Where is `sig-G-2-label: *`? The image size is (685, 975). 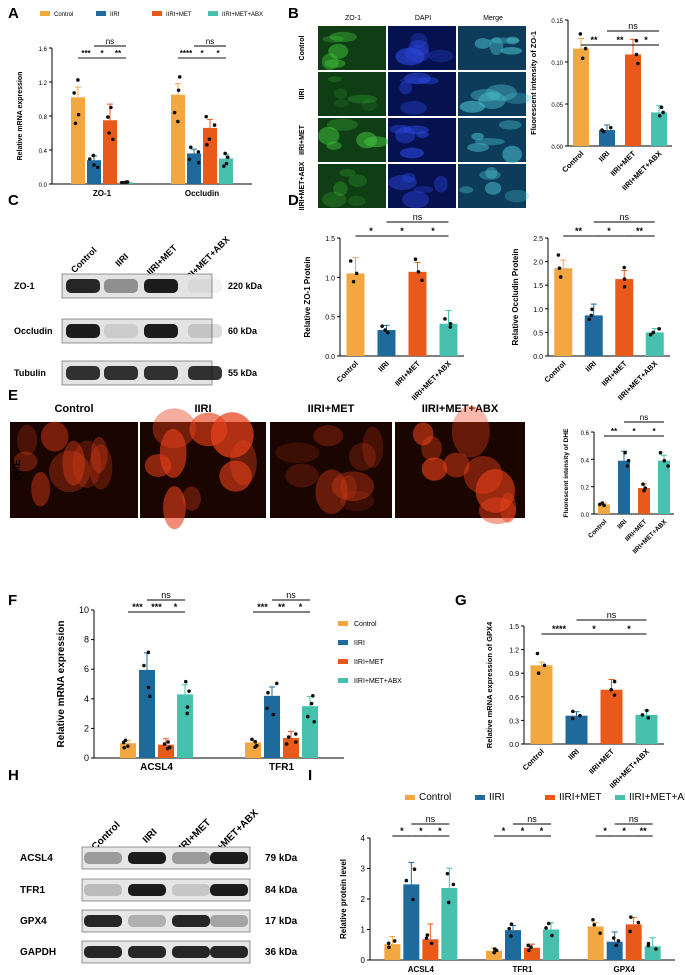 sig-G-2-label: * is located at coordinates (594, 629).